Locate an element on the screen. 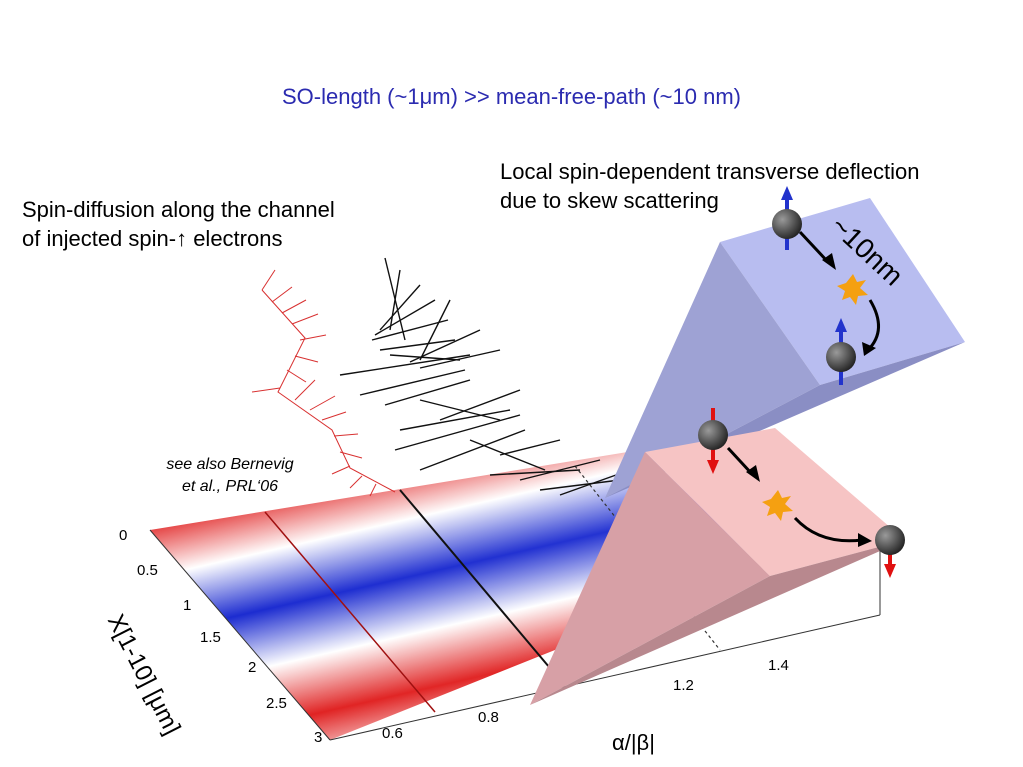 The height and width of the screenshot is (767, 1023). x-axis-ticks: 0 0.5 1 1.5 2 2.5 3 is located at coordinates (220, 636).